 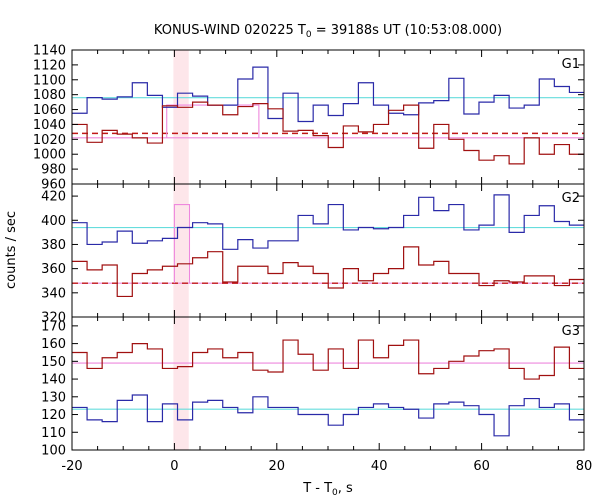 I want to click on x-tick-label: 60, so click(x=481, y=466).